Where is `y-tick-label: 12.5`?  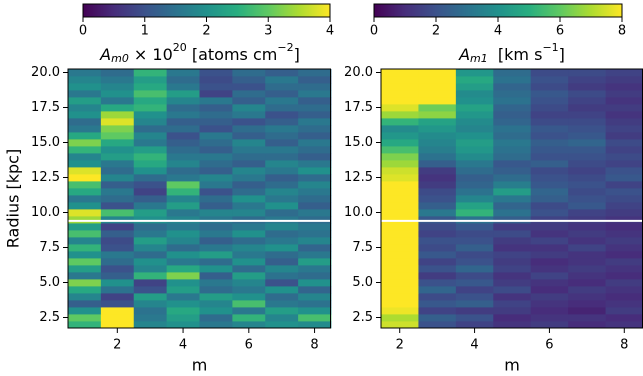
y-tick-label: 12.5 is located at coordinates (358, 177).